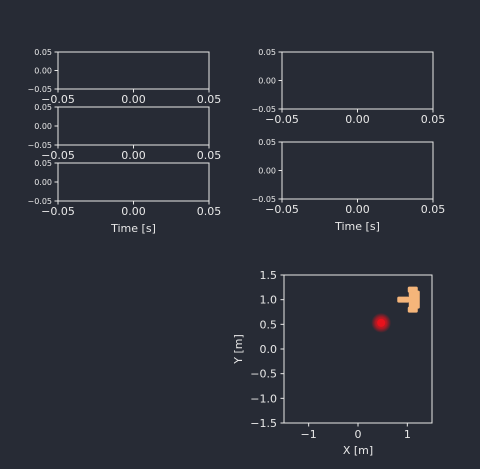  I want to click on chart-left-3: −0.05 0.00 0.05 0.05 0.00 −0.05 Time [s], so click(124, 197).